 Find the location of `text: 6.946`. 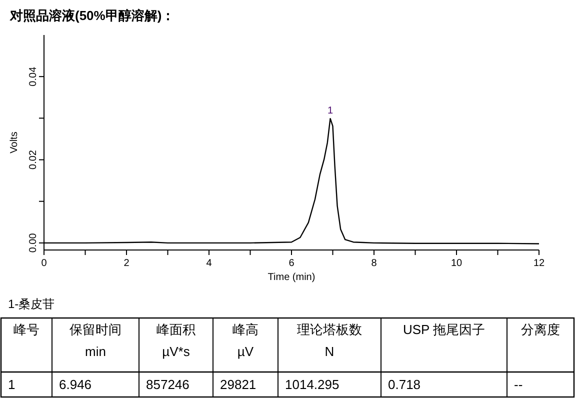

text: 6.946 is located at coordinates (75, 384).